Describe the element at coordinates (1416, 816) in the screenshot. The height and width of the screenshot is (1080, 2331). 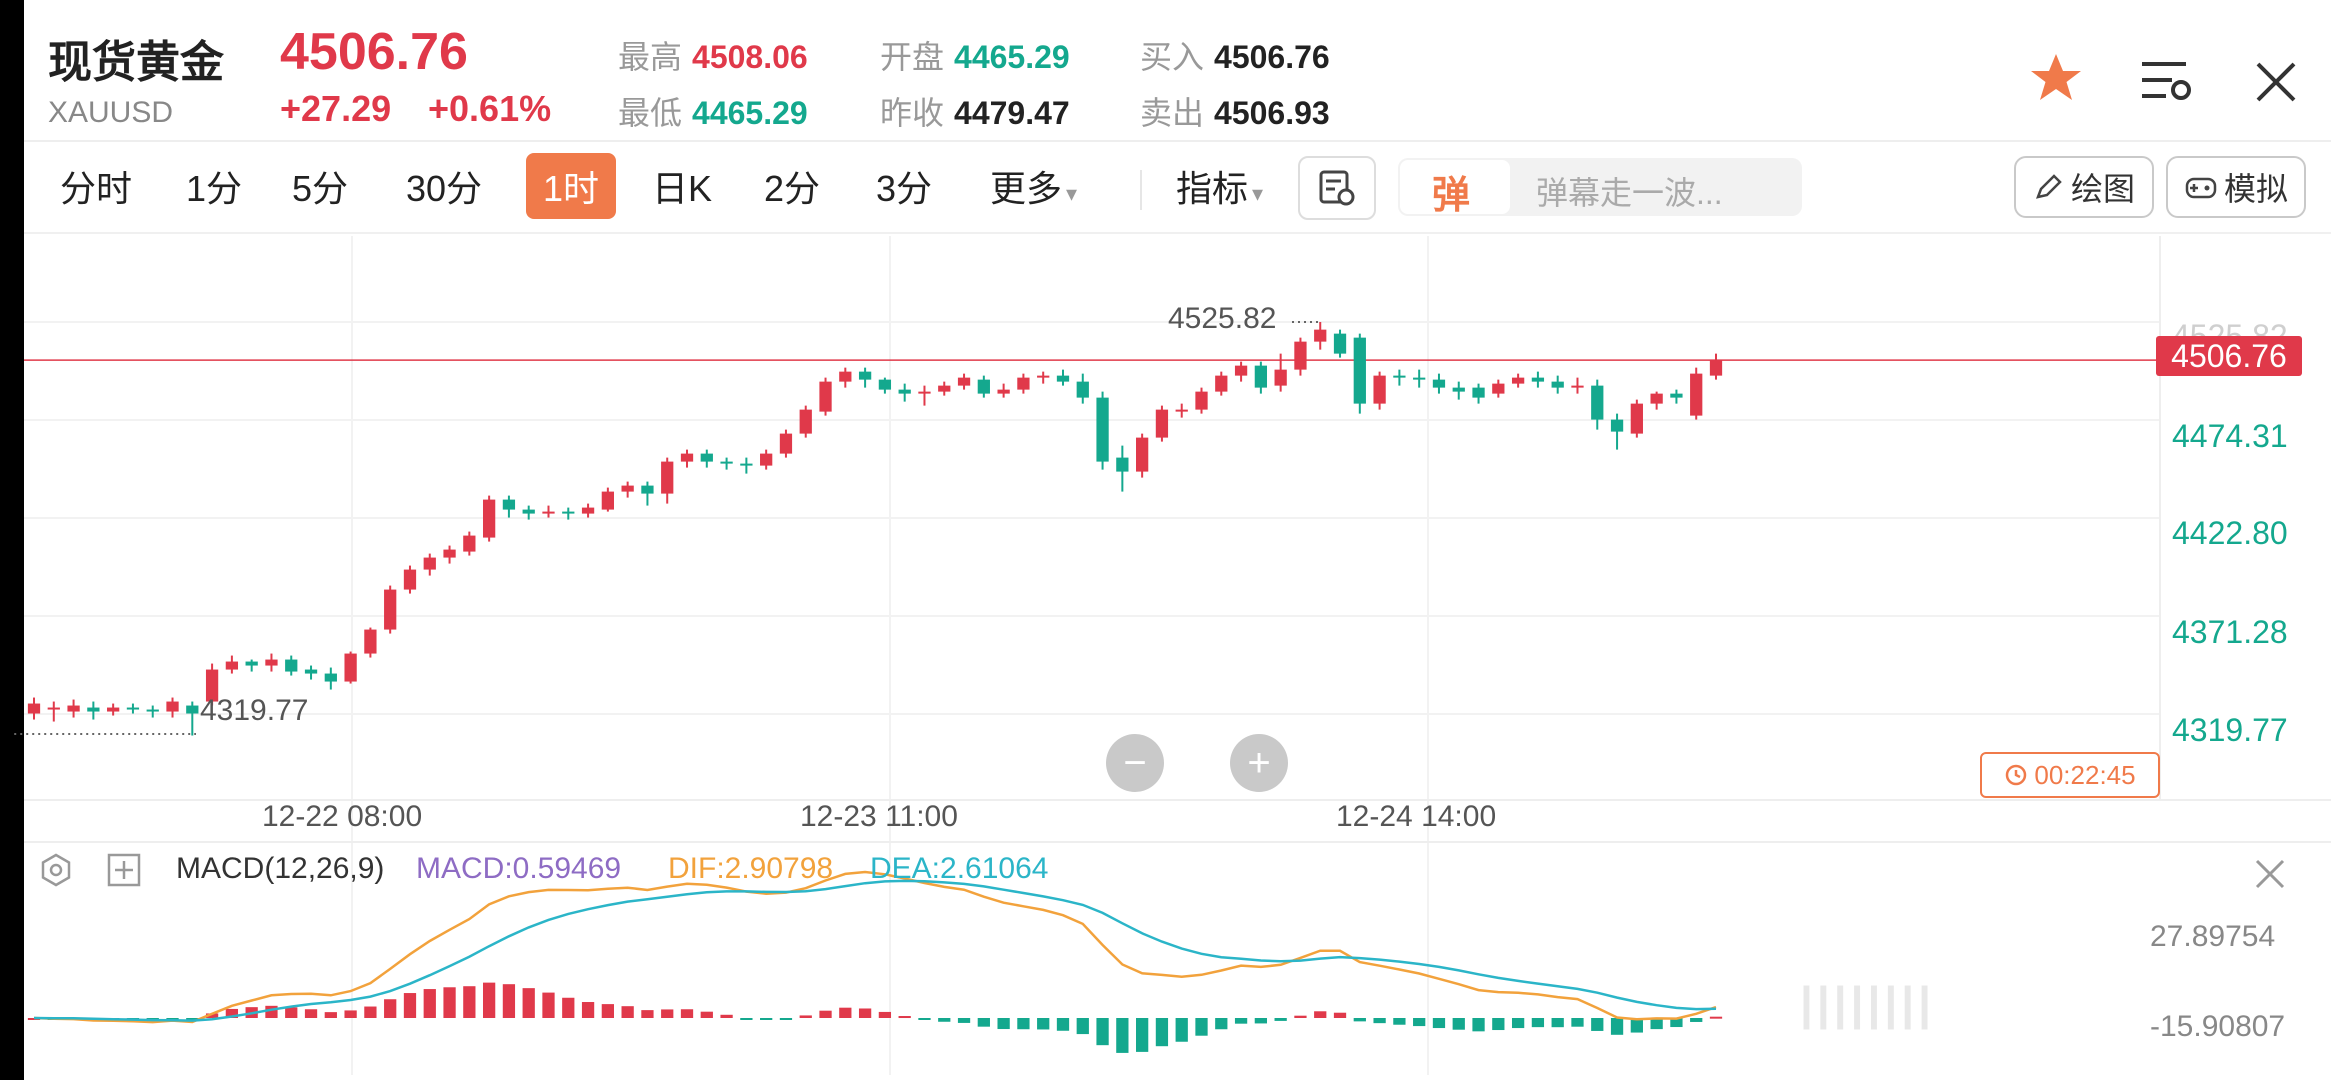
I see `time-axis-label: 12-24 14:00` at that location.